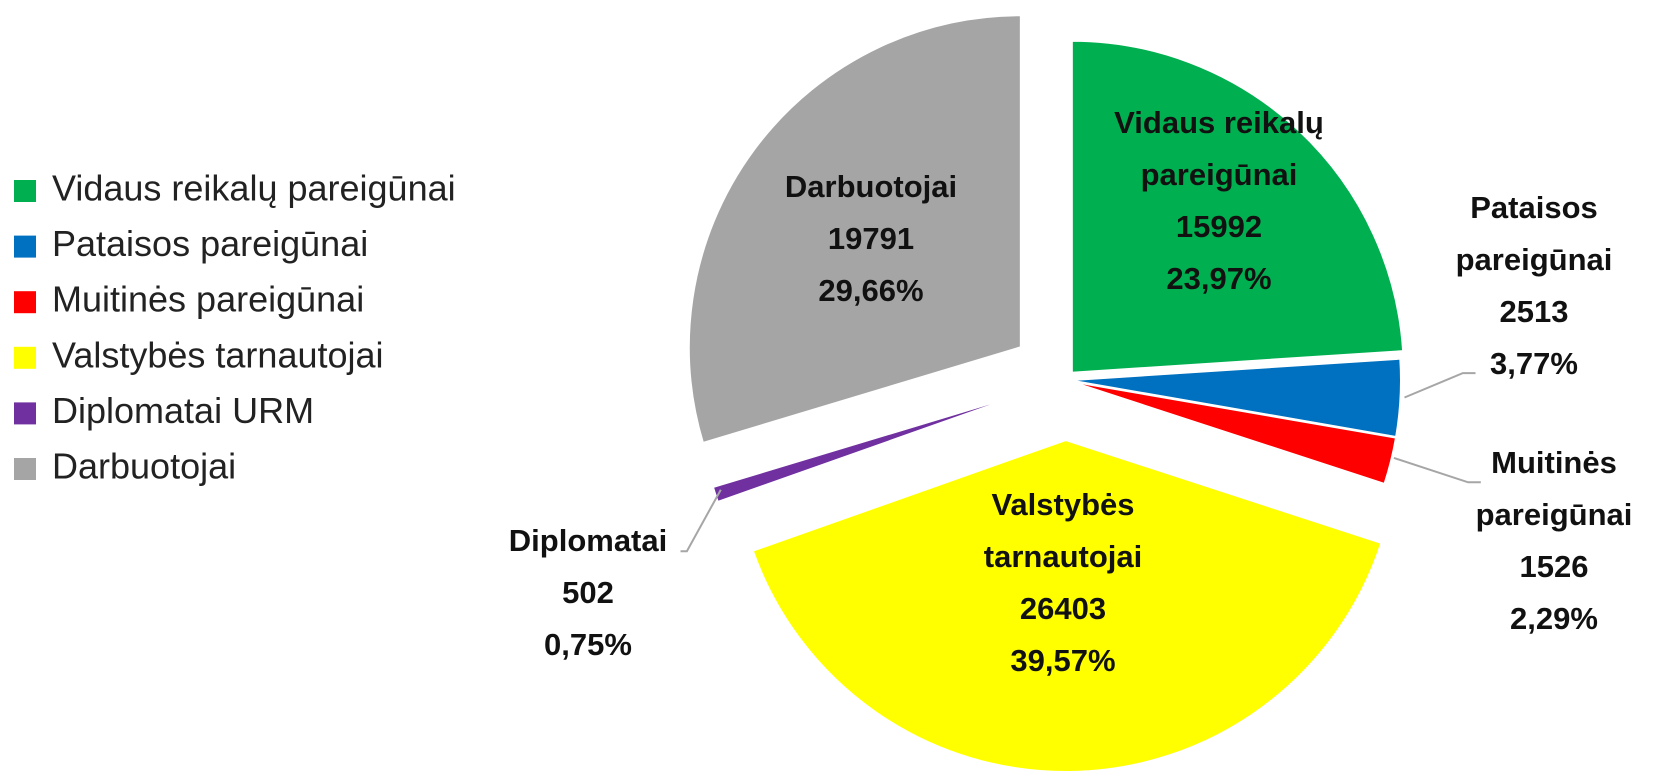  What do you see at coordinates (1063, 530) in the screenshot?
I see `data-label-name: Valstybės tarnautojai` at bounding box center [1063, 530].